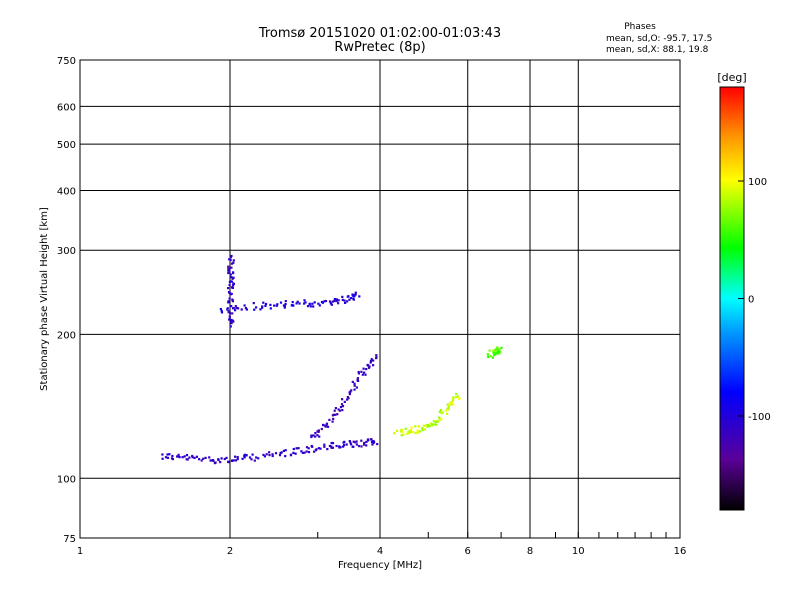 The height and width of the screenshot is (600, 800). I want to click on phase-legend-o: mean, sd,O: -95.7, 17.5, so click(659, 39).